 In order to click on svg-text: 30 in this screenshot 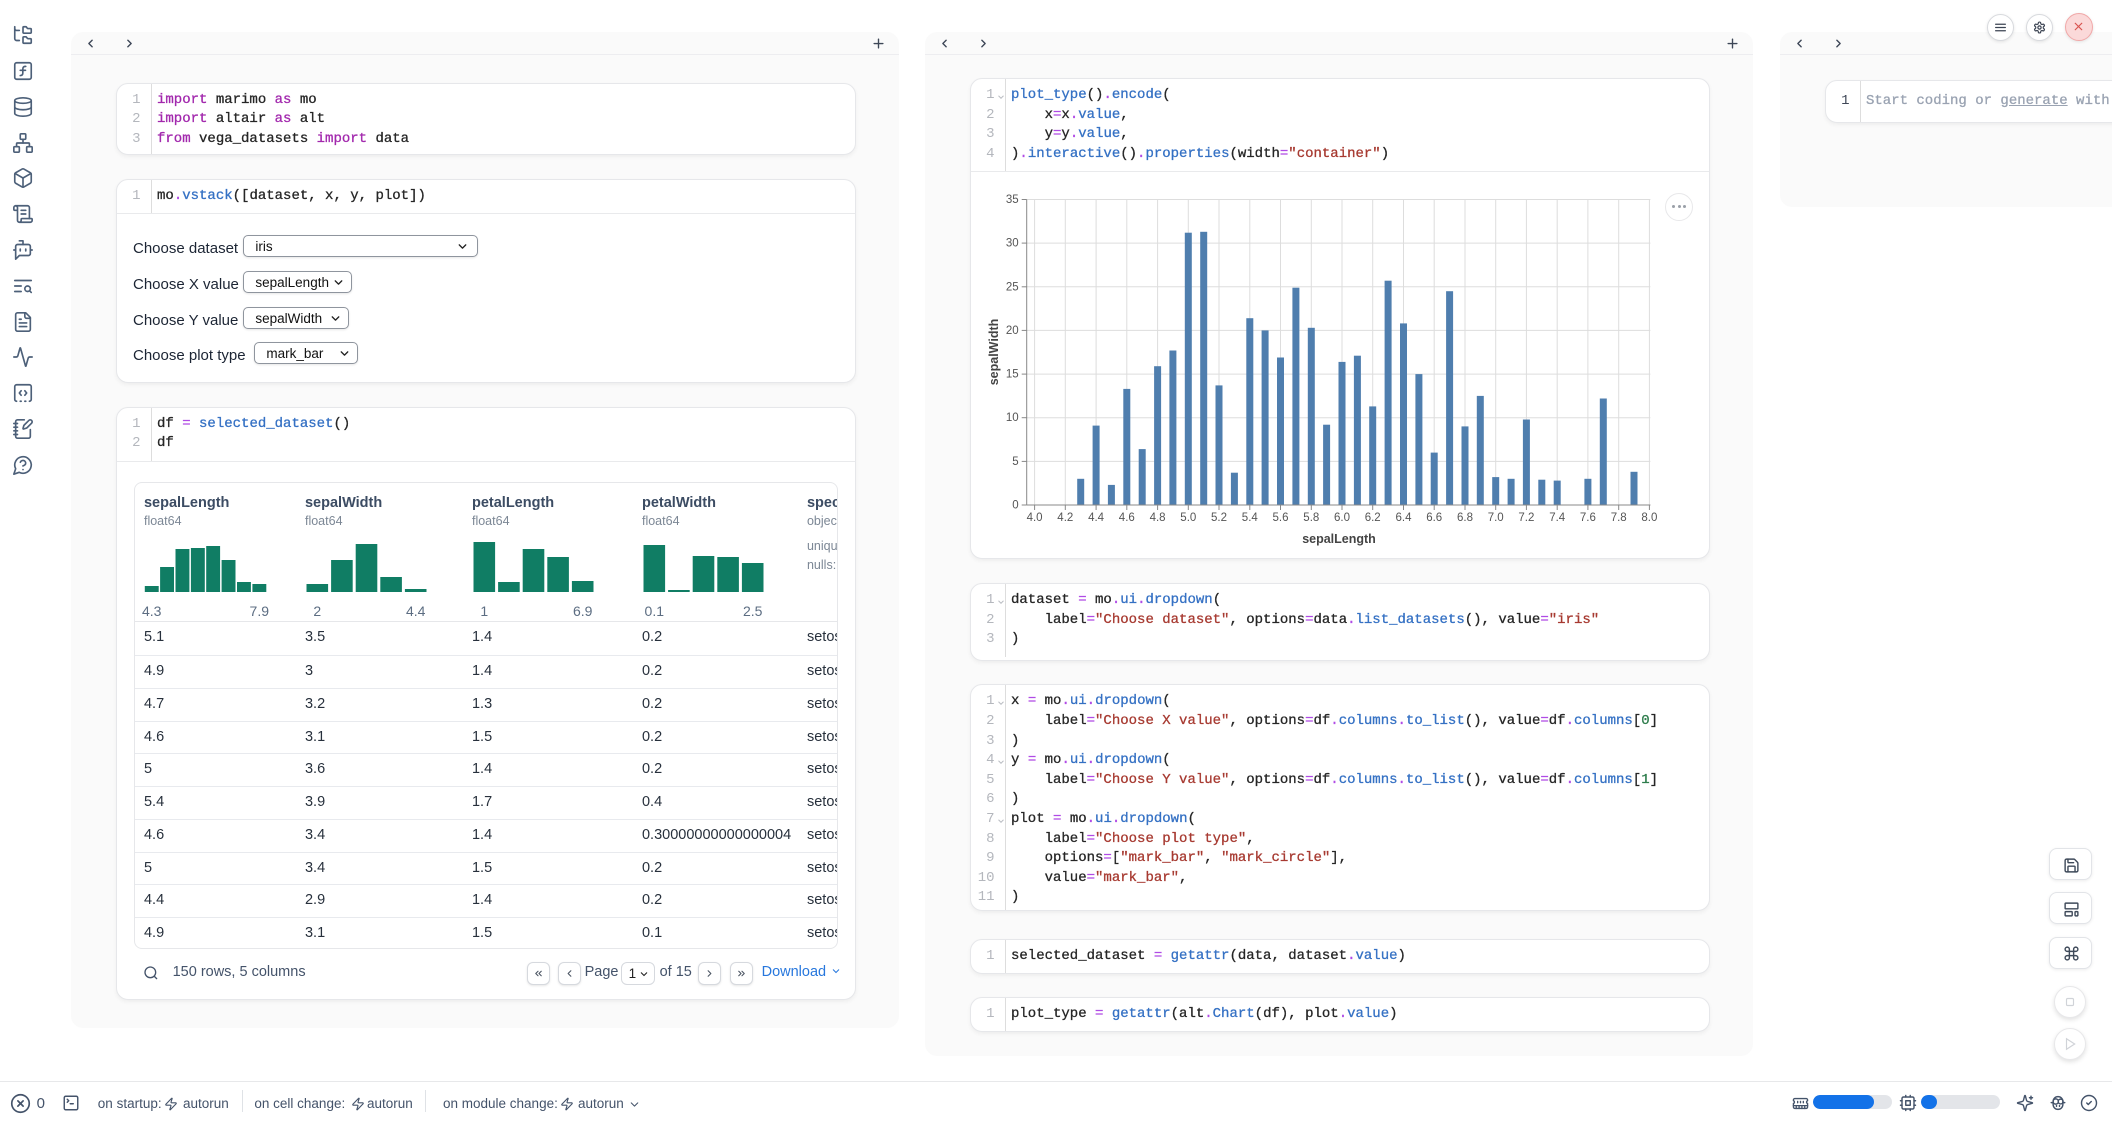, I will do `click(1012, 244)`.